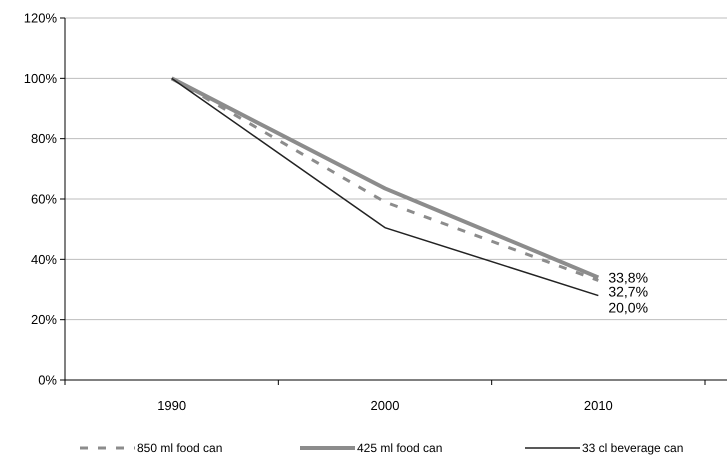 The height and width of the screenshot is (469, 727). What do you see at coordinates (171, 405) in the screenshot?
I see `x-tick-label: 1990` at bounding box center [171, 405].